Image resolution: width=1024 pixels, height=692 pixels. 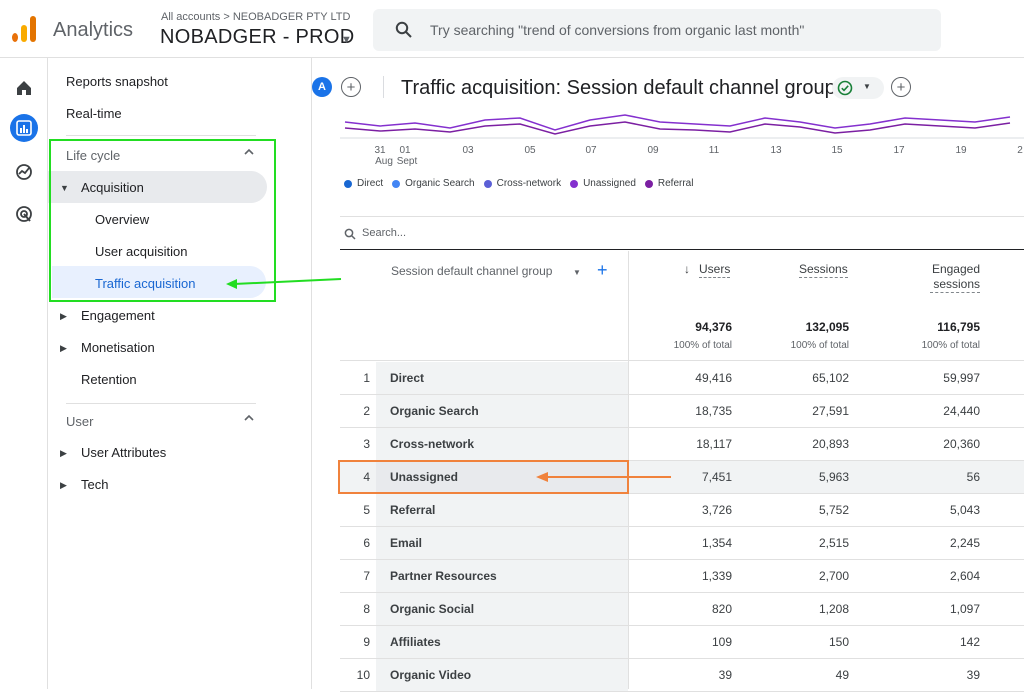 I want to click on row-engaged-sessions: 59,997, so click(x=961, y=378).